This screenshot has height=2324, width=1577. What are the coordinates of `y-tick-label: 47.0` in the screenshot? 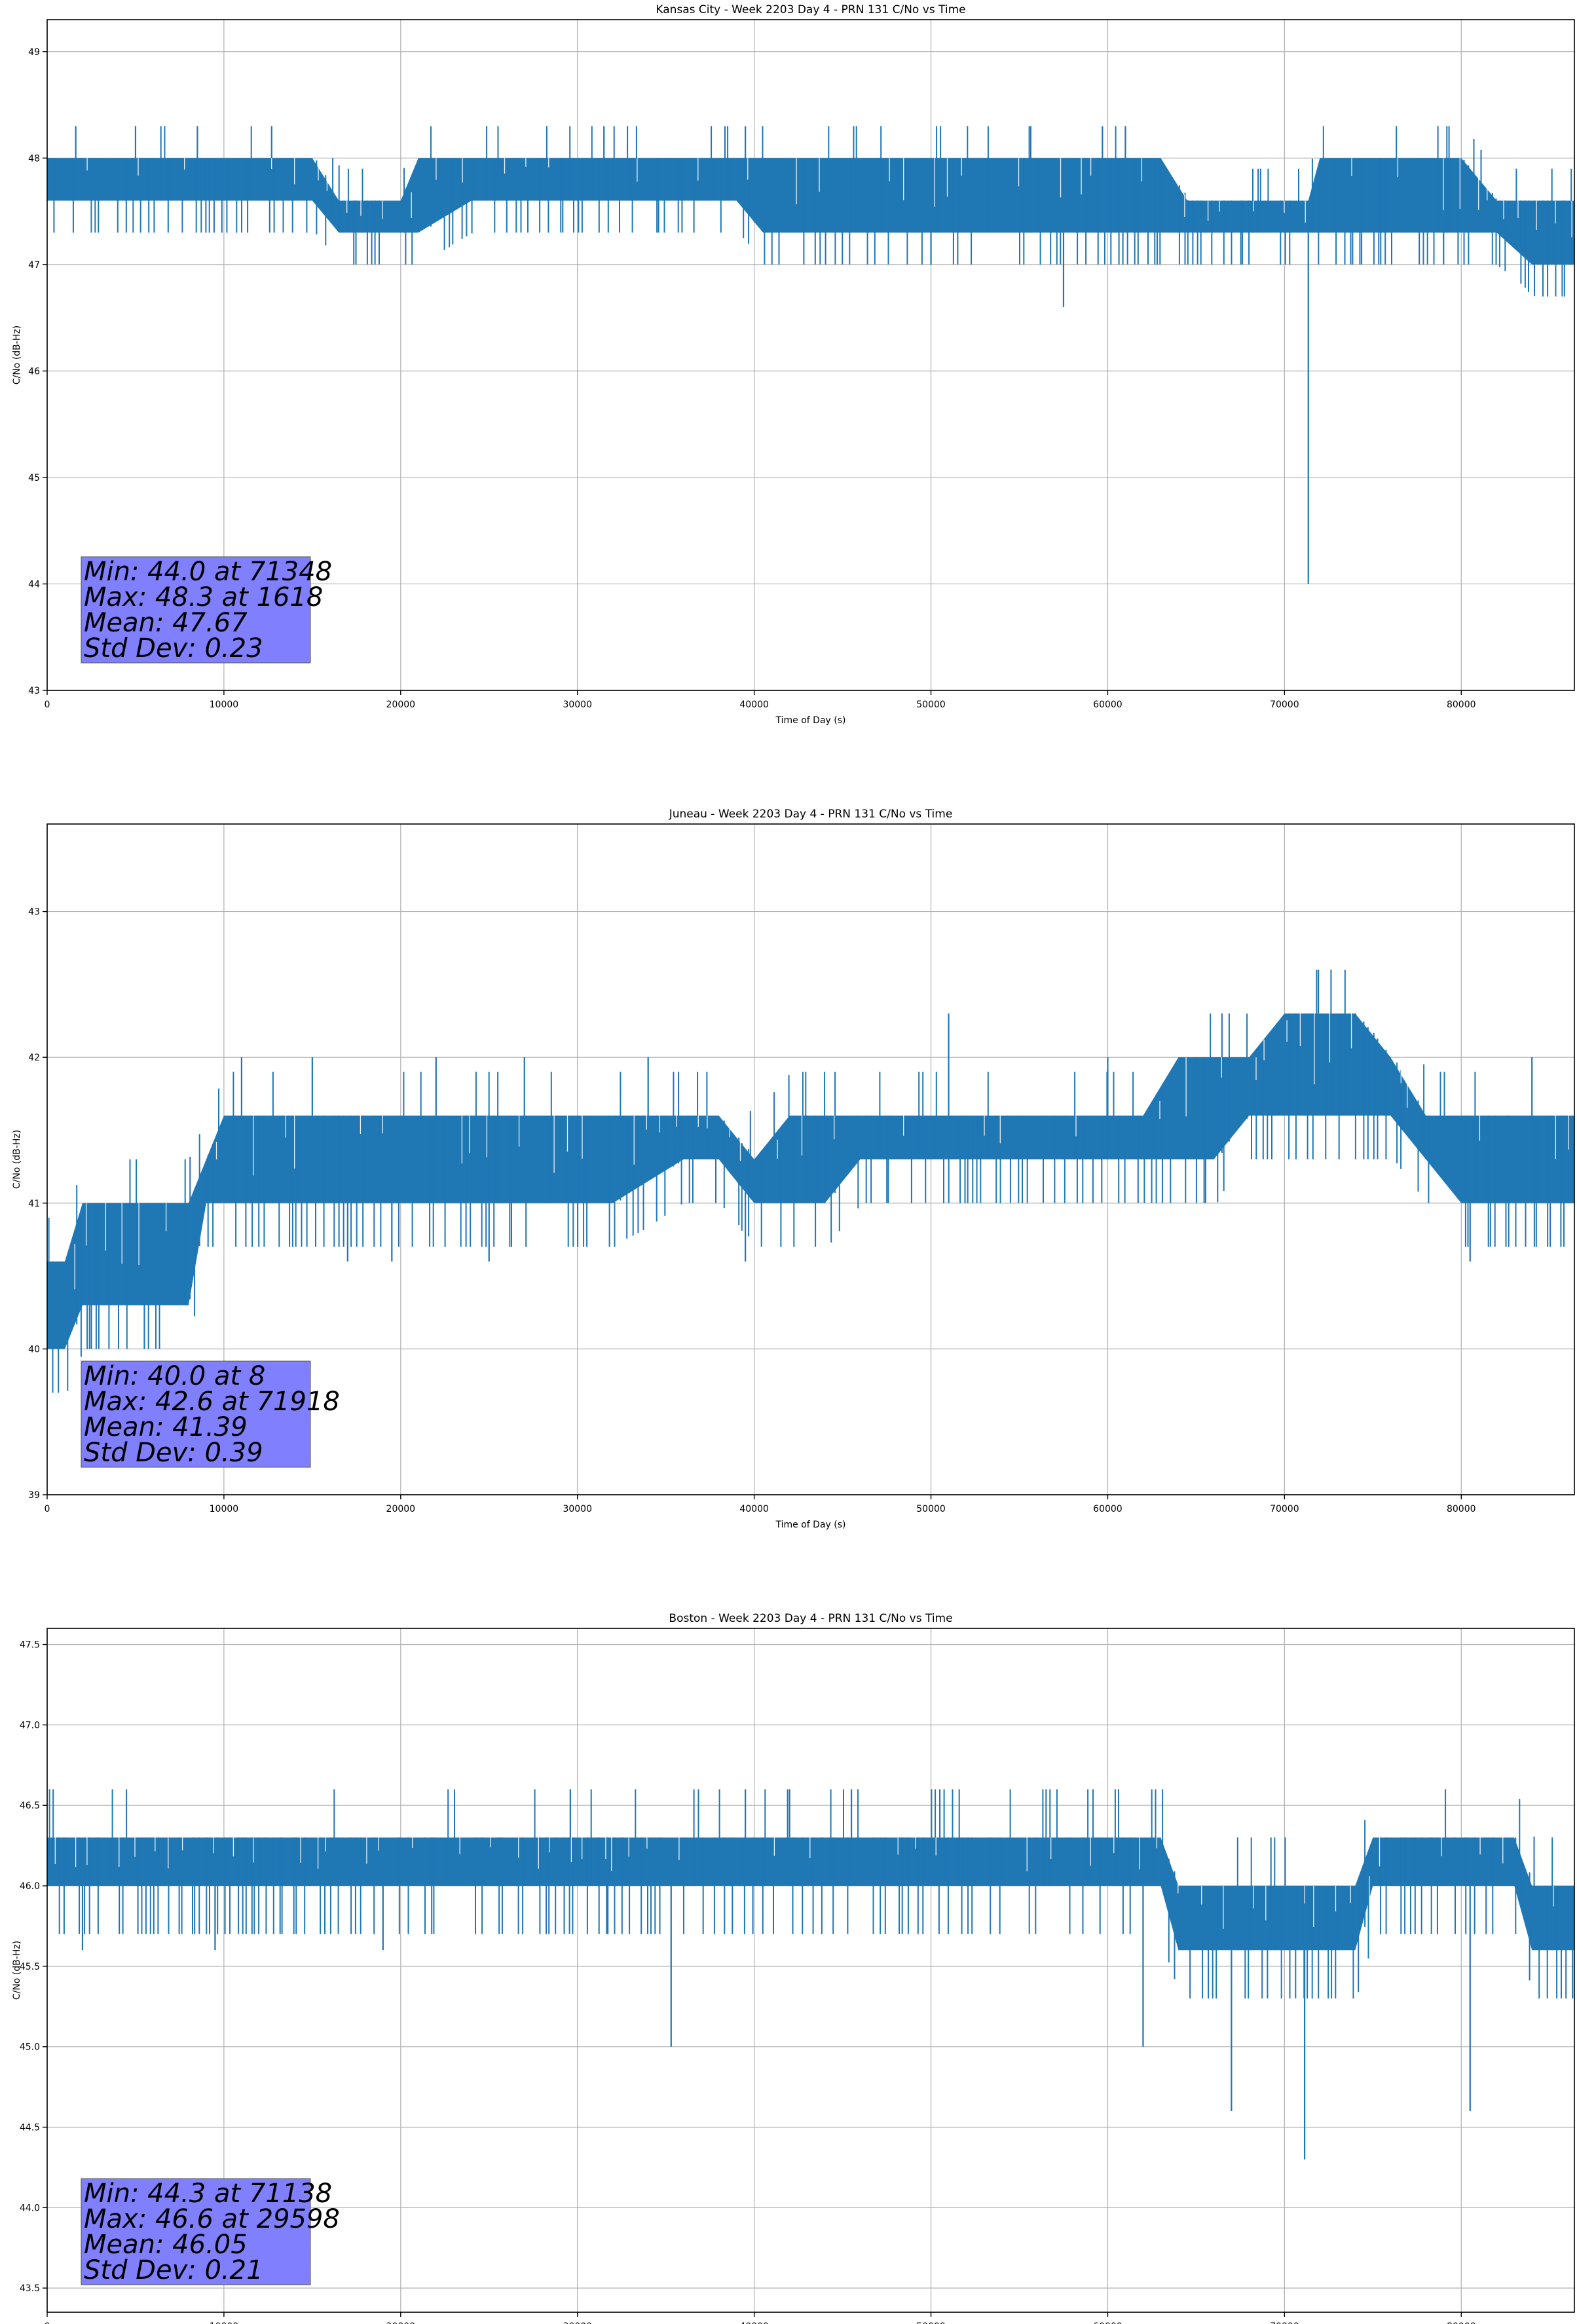 It's located at (30, 1725).